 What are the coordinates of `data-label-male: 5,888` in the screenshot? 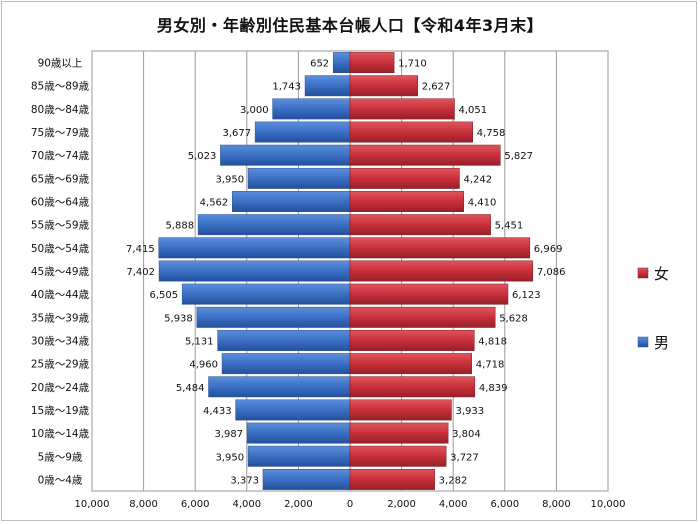 It's located at (179, 226).